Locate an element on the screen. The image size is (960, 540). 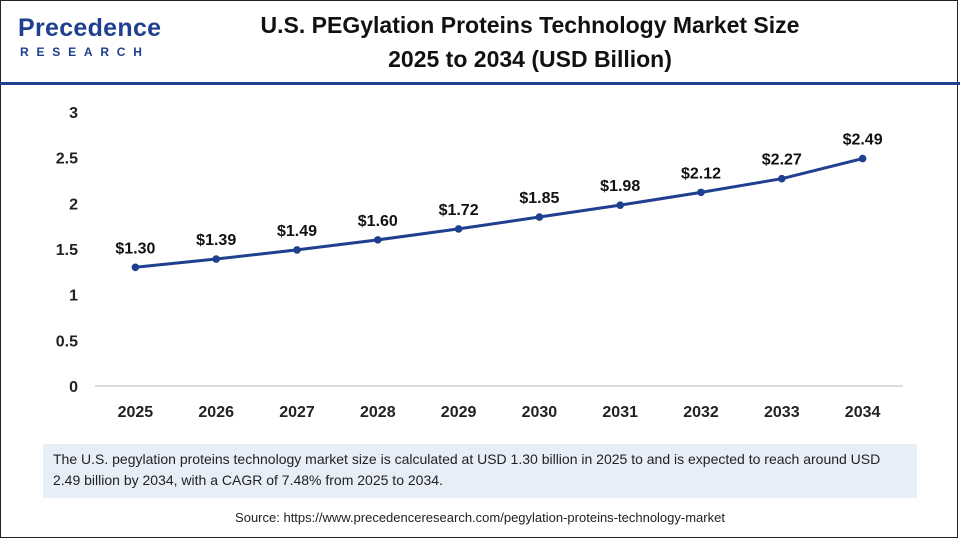
y-tick-label: 2.5 is located at coordinates (67, 159).